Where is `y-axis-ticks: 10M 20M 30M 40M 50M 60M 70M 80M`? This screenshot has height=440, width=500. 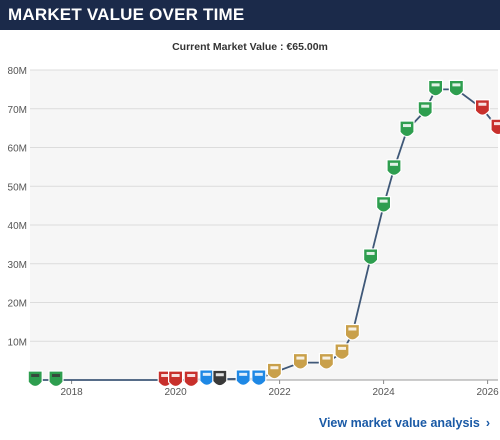
y-axis-ticks: 10M 20M 30M 40M 50M 60M 70M 80M is located at coordinates (17, 207).